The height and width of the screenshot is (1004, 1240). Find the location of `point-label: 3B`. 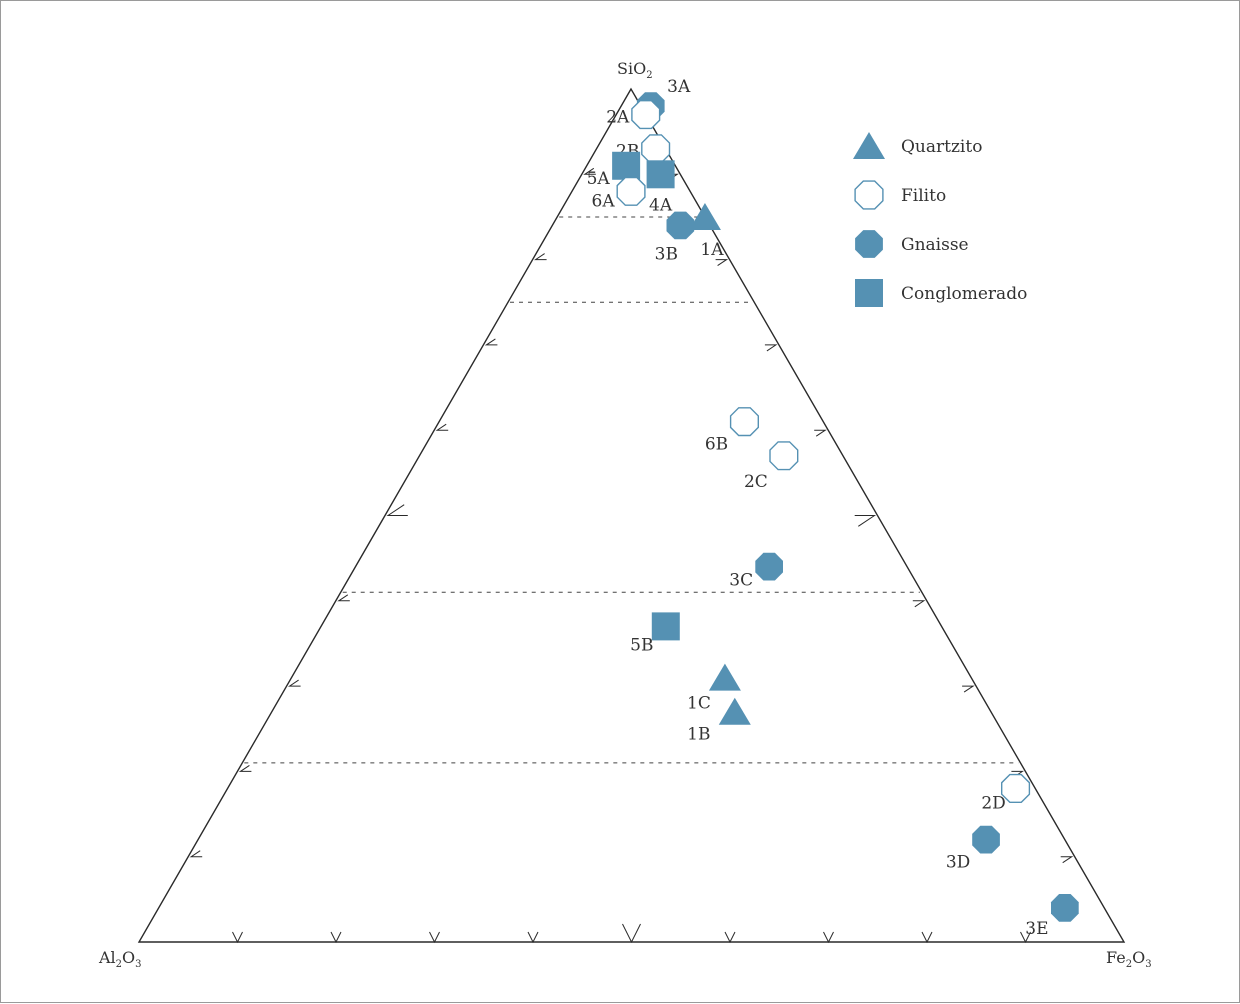

point-label: 3B is located at coordinates (666, 254).